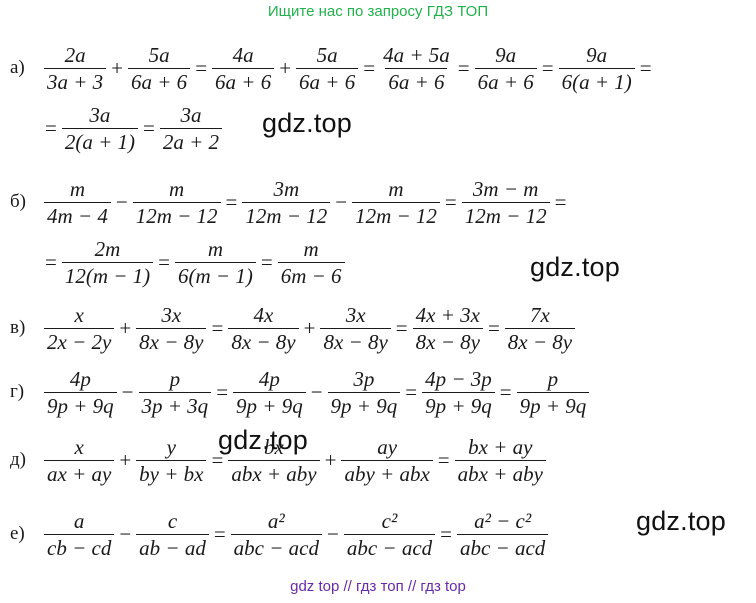 Image resolution: width=756 pixels, height=603 pixels. I want to click on item-label: г), so click(17, 391).